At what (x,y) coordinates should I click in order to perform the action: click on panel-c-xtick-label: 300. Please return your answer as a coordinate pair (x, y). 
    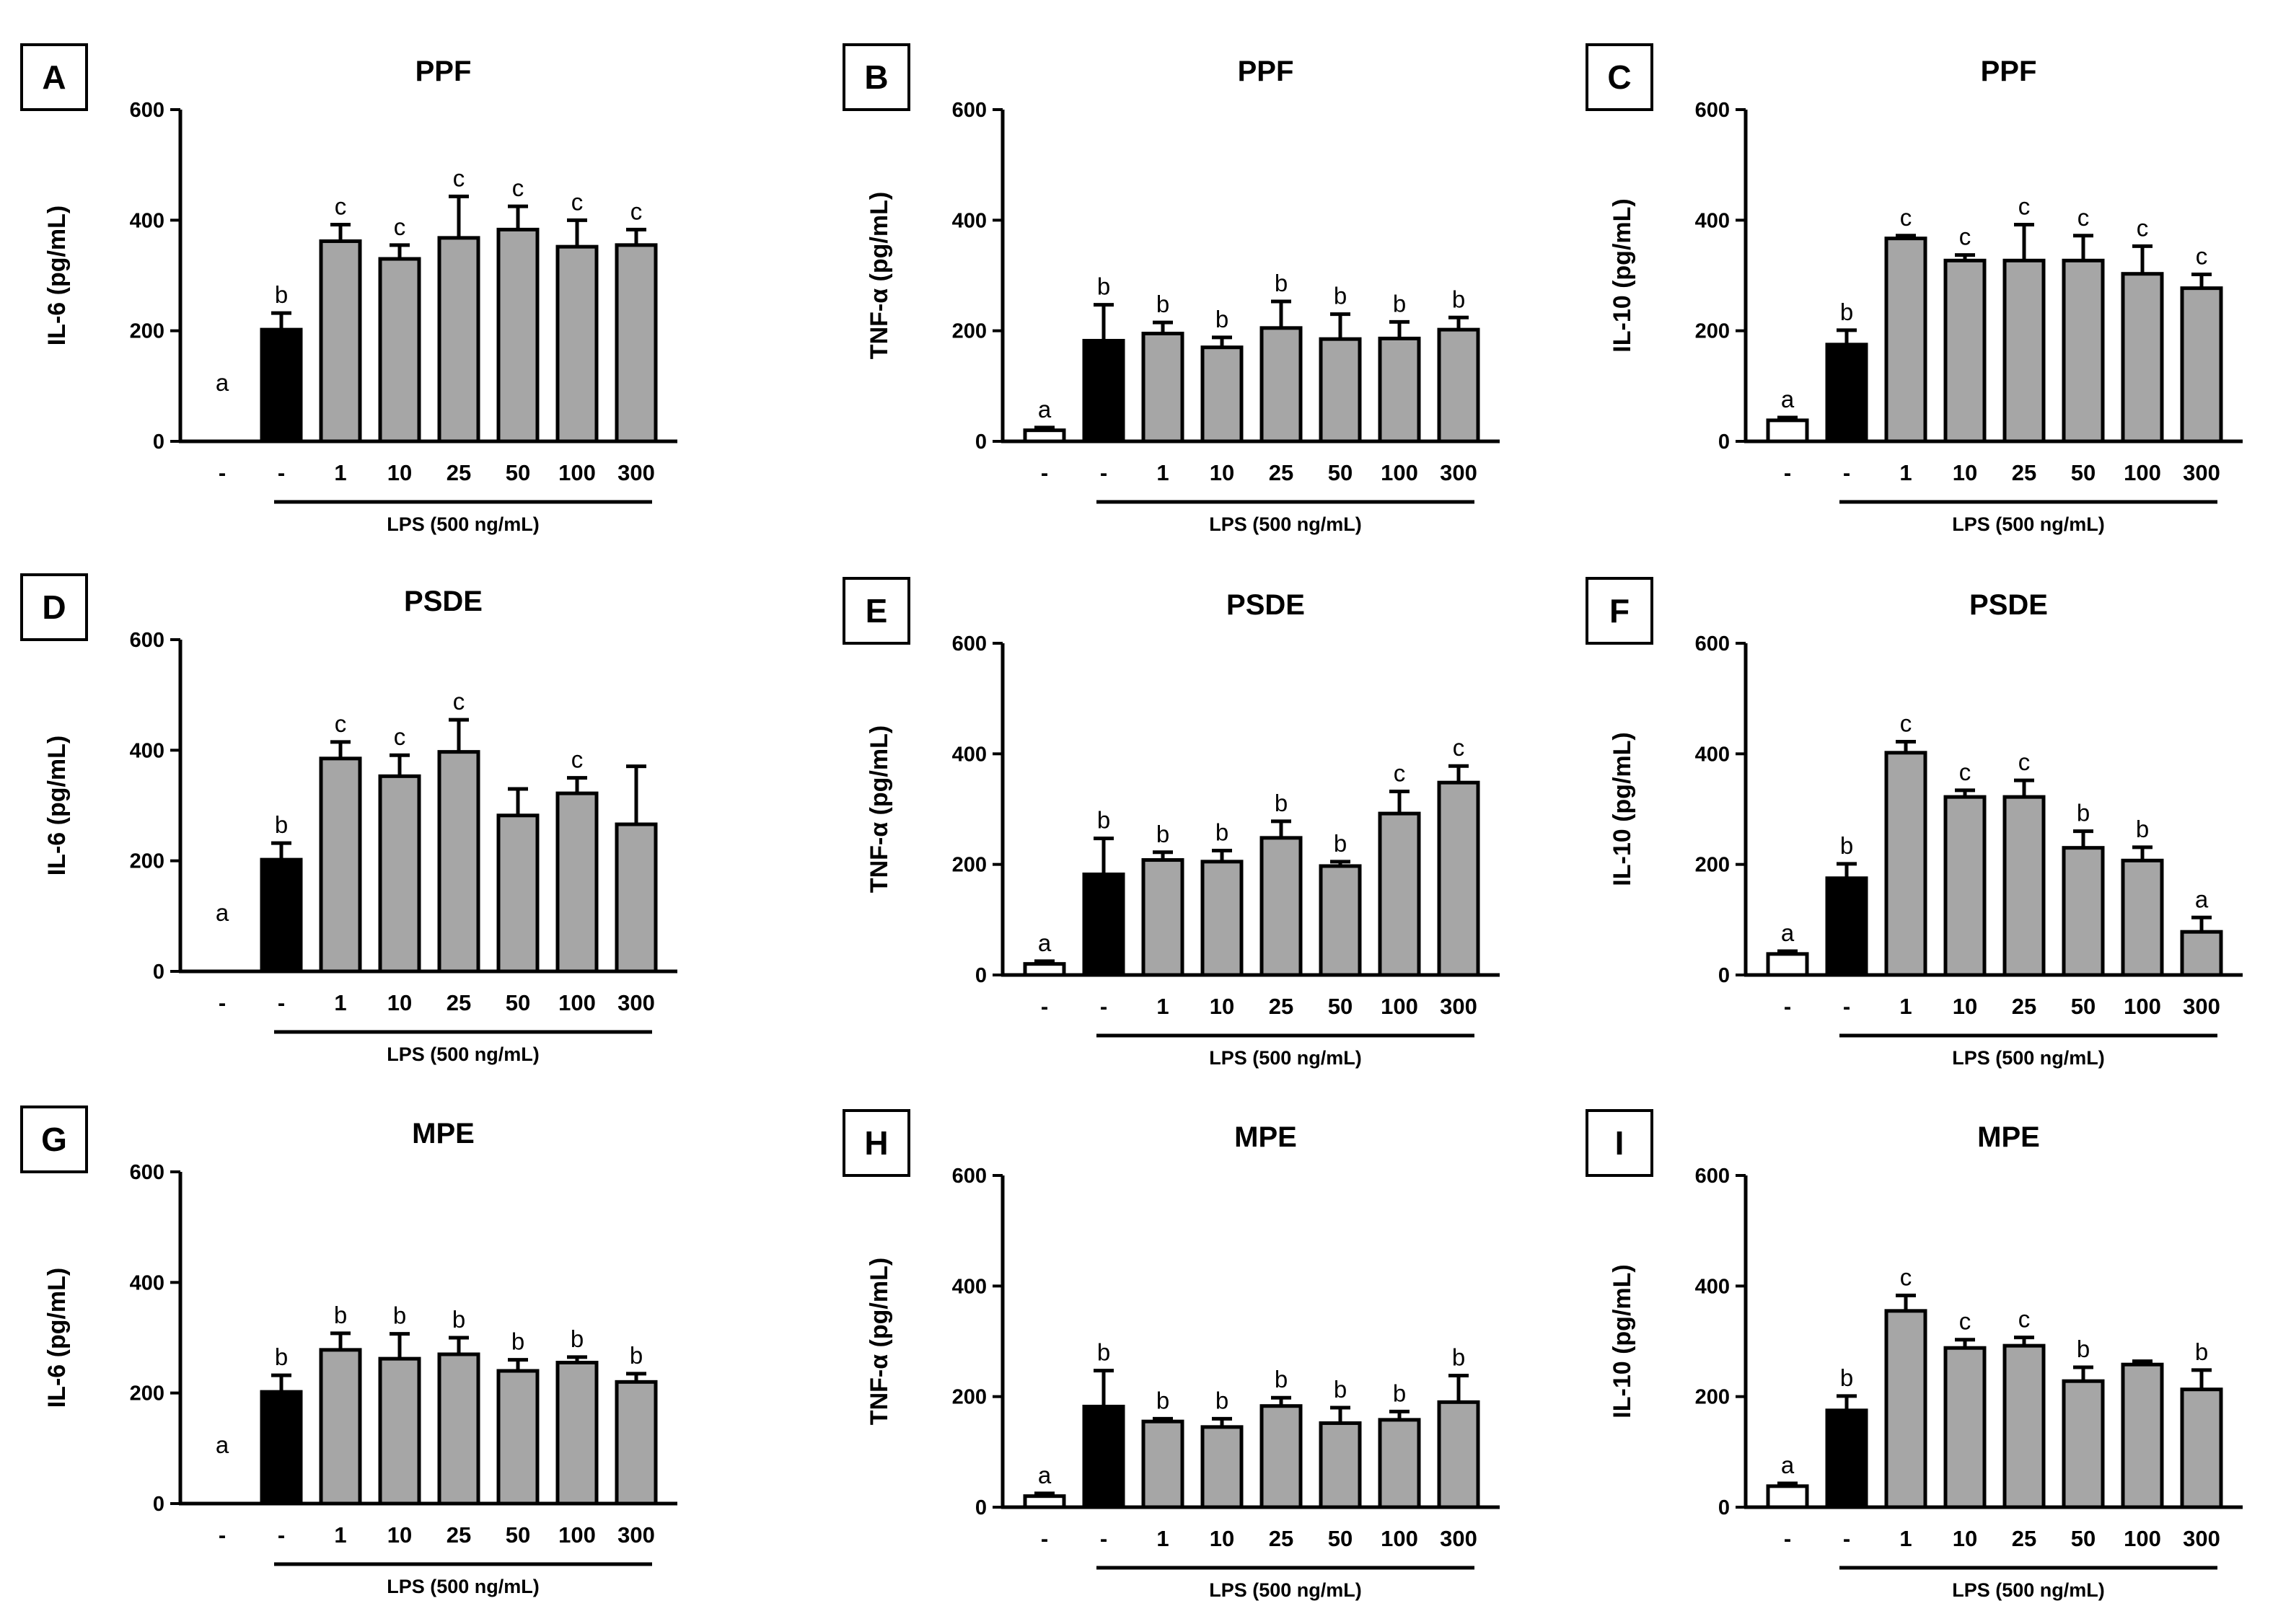
    Looking at the image, I should click on (2201, 472).